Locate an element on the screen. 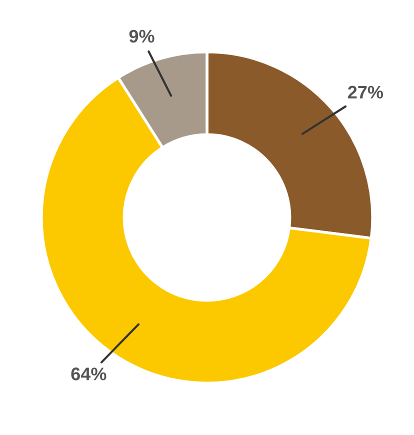 This screenshot has height=435, width=414. data-label: 64% is located at coordinates (88, 374).